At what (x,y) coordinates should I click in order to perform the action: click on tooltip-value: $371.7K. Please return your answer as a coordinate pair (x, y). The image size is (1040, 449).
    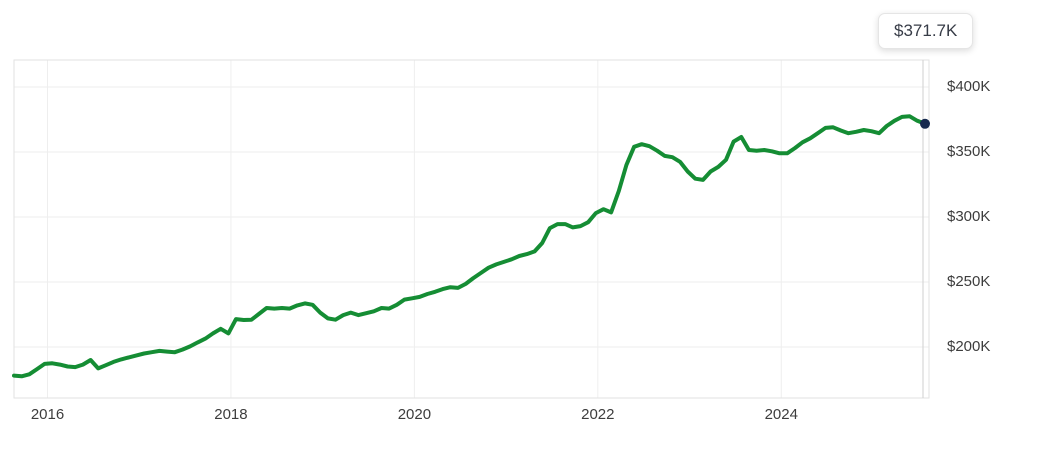
    Looking at the image, I should click on (926, 30).